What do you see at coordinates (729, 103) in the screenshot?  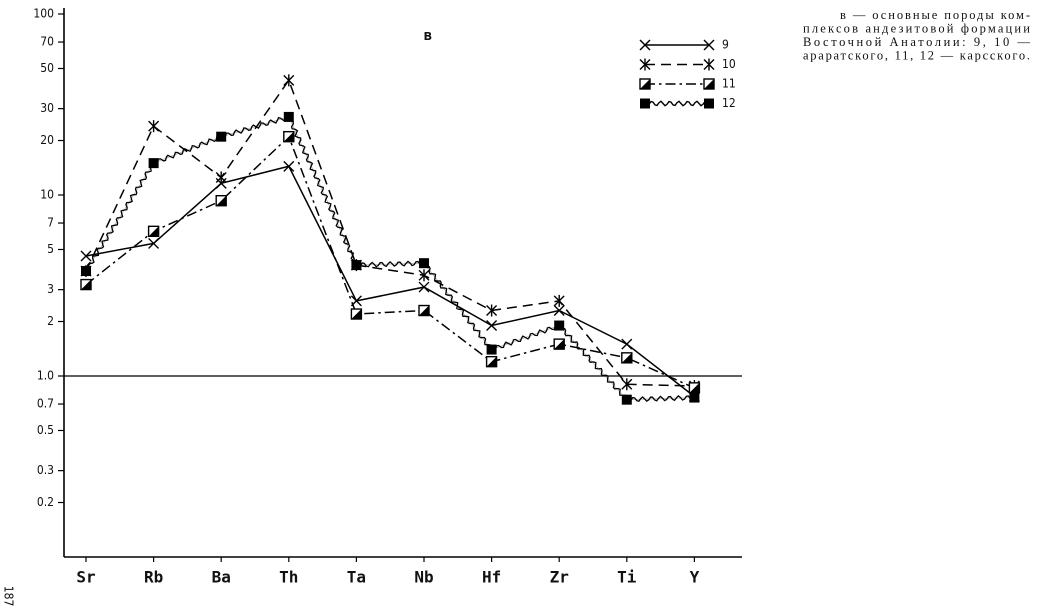 I see `legend-label: 12` at bounding box center [729, 103].